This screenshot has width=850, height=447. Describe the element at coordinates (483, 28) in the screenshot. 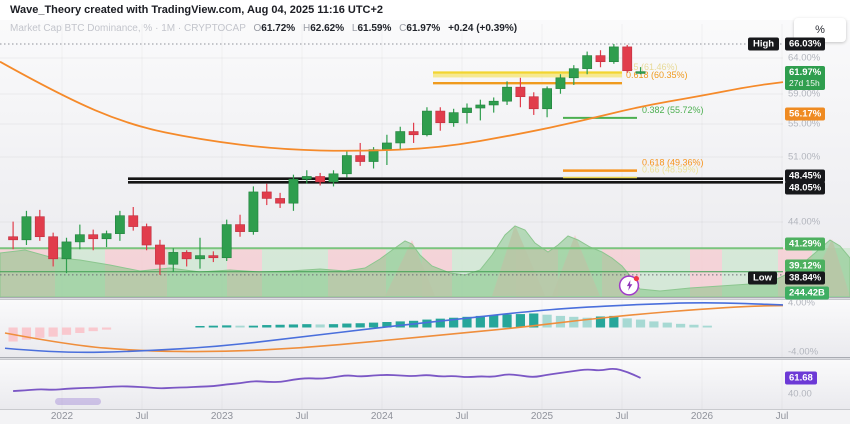

I see `change-value: +0.24 (+0.39%)` at that location.